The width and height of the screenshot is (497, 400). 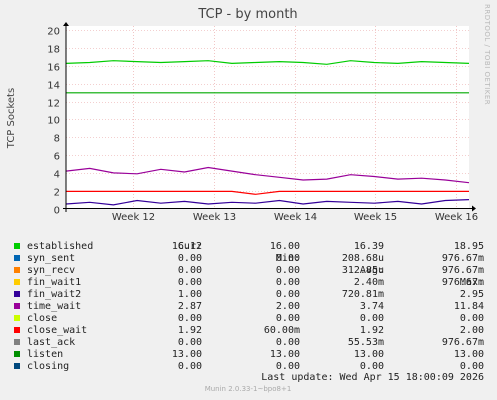 I want to click on x-tick-label: Week 16, so click(x=456, y=217).